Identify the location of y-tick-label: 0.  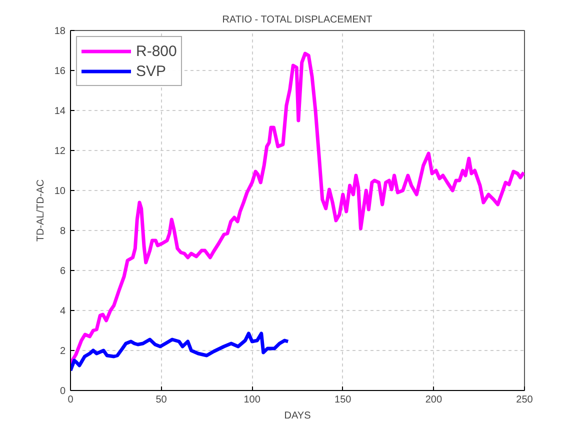
(63, 391).